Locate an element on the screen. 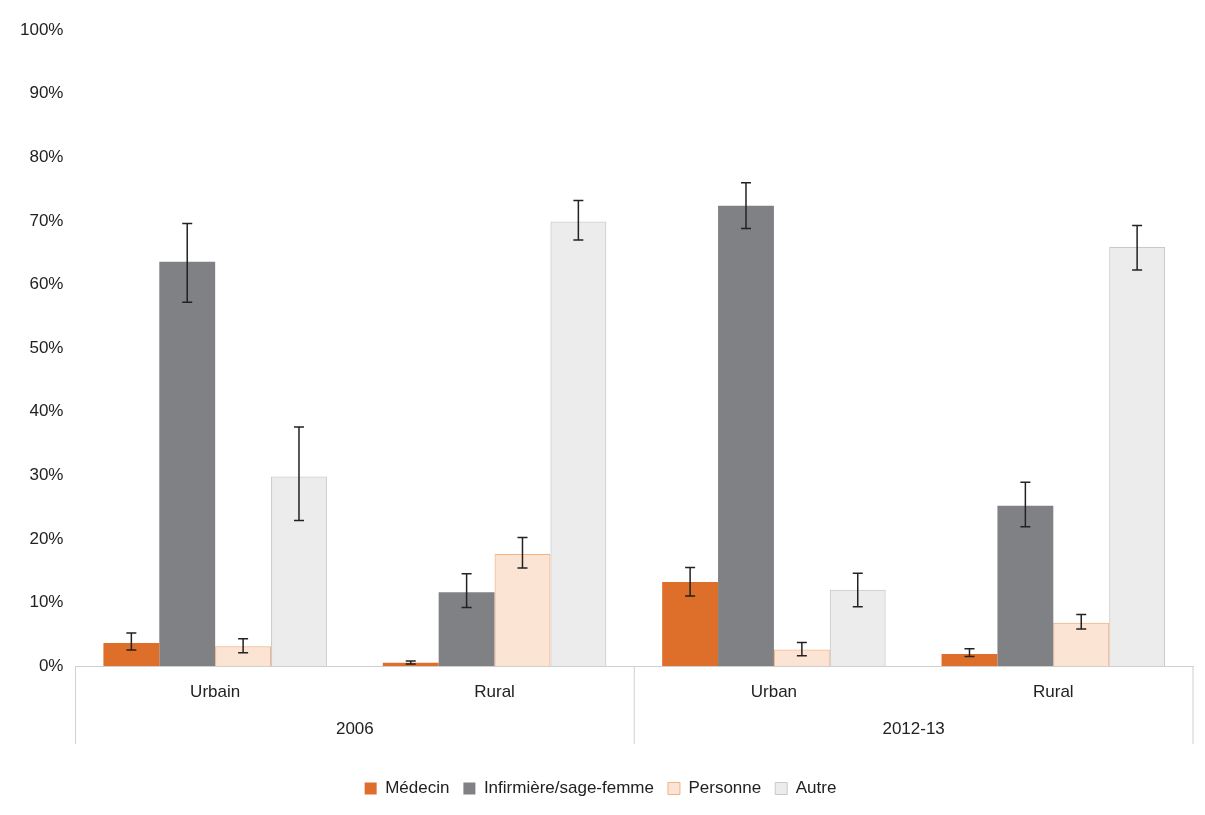 Image resolution: width=1205 pixels, height=815 pixels. y-tick-label: 0% is located at coordinates (51, 665).